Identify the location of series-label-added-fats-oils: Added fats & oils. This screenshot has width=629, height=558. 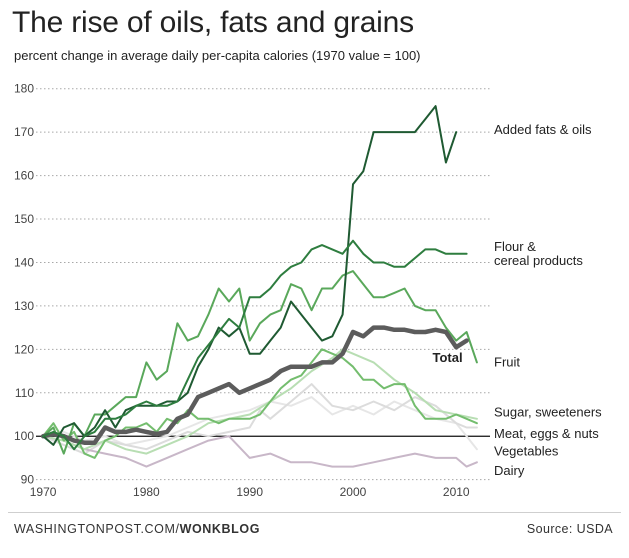
(543, 129).